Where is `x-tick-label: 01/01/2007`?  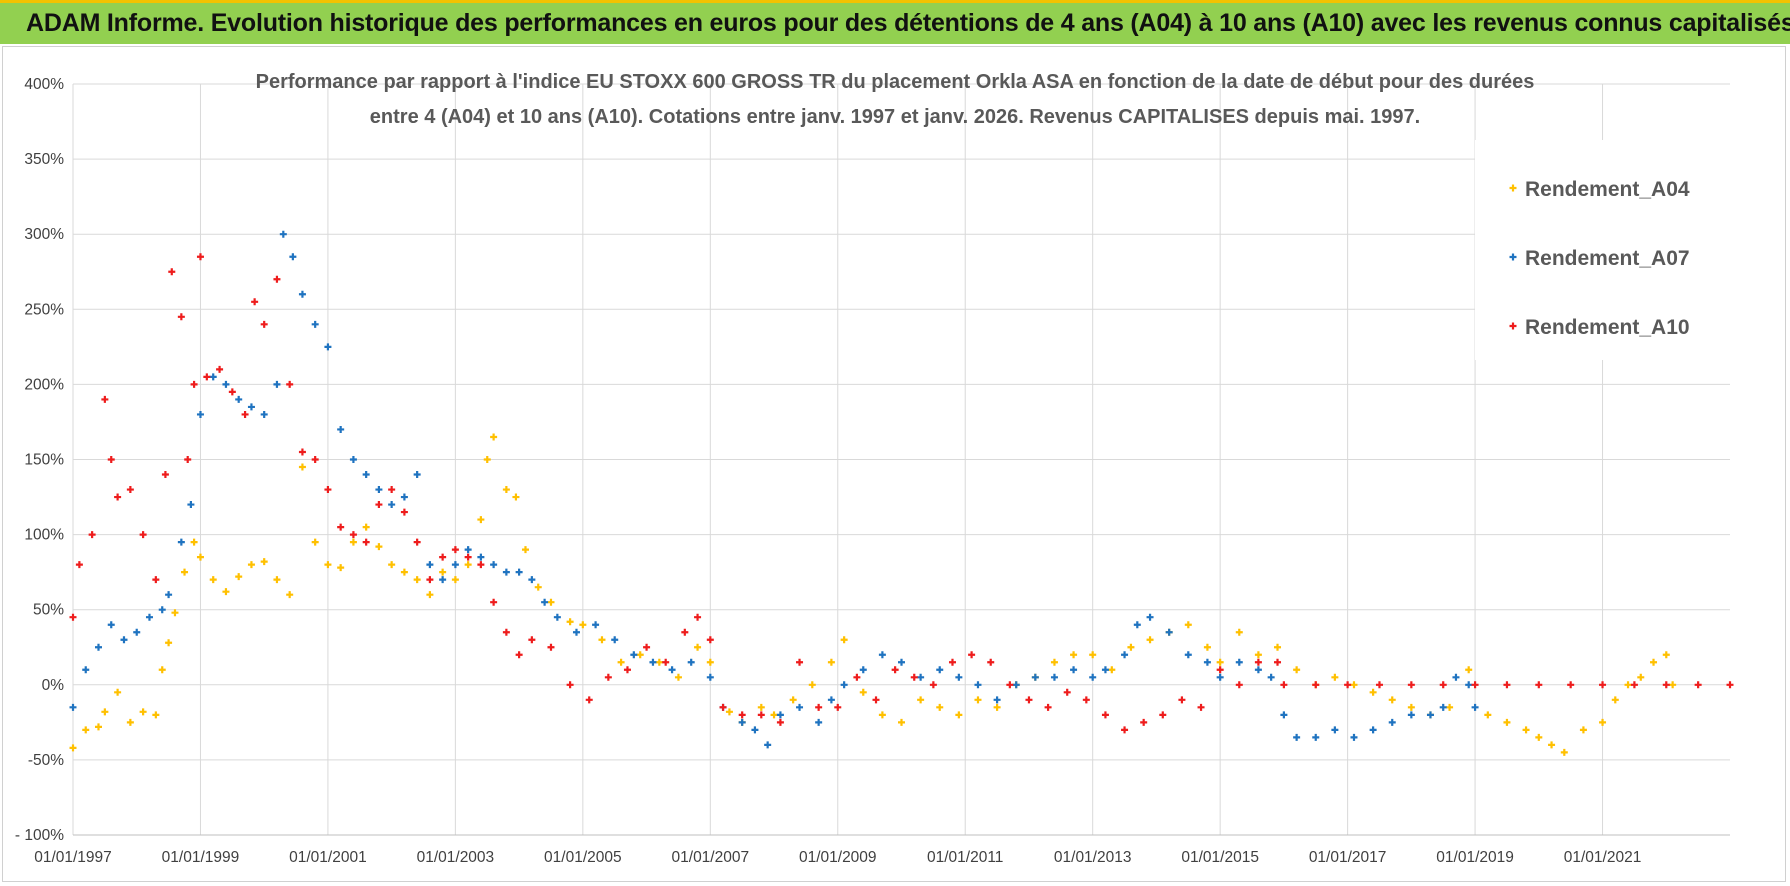 x-tick-label: 01/01/2007 is located at coordinates (711, 857).